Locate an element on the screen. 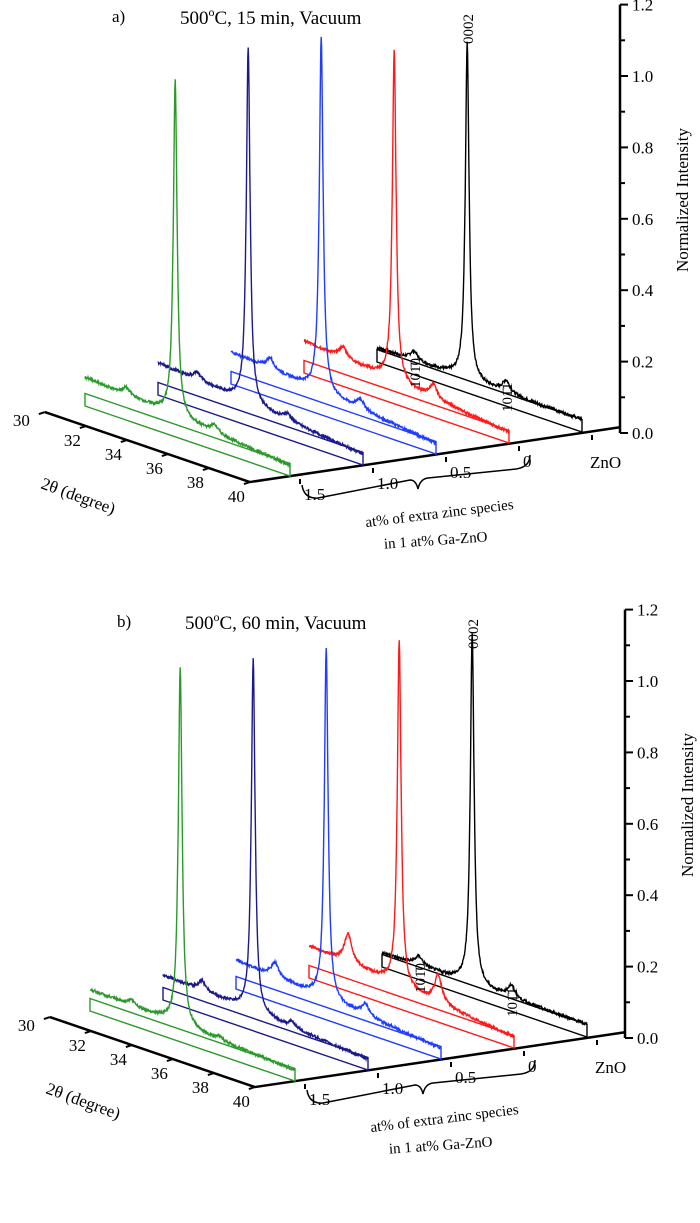 This screenshot has height=1223, width=700. panel-label: b) is located at coordinates (124, 621).